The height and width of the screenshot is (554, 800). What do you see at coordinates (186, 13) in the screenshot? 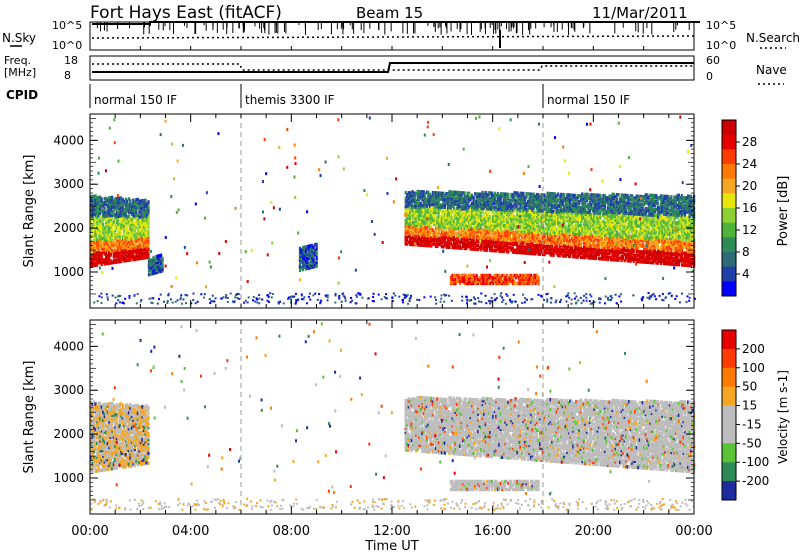
I see `station-title: Fort Hays East (fitACF)` at bounding box center [186, 13].